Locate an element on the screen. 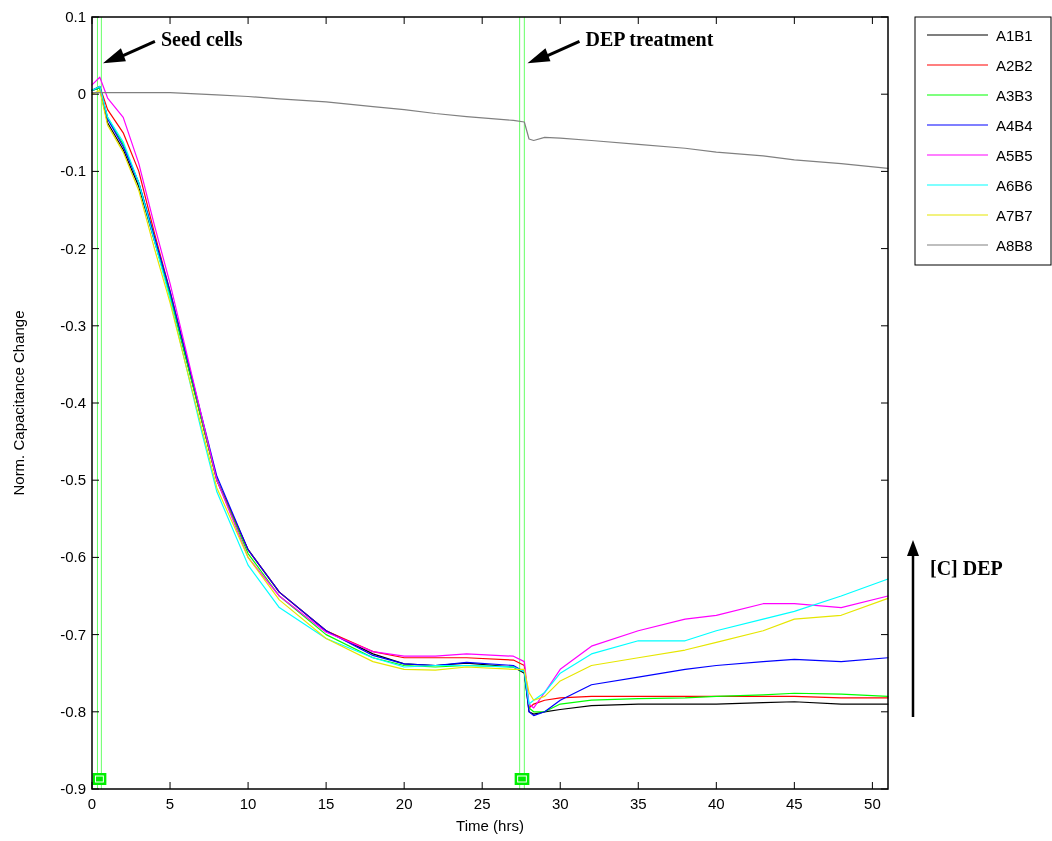 This screenshot has width=1052, height=841. text: [C] DEP is located at coordinates (966, 568).